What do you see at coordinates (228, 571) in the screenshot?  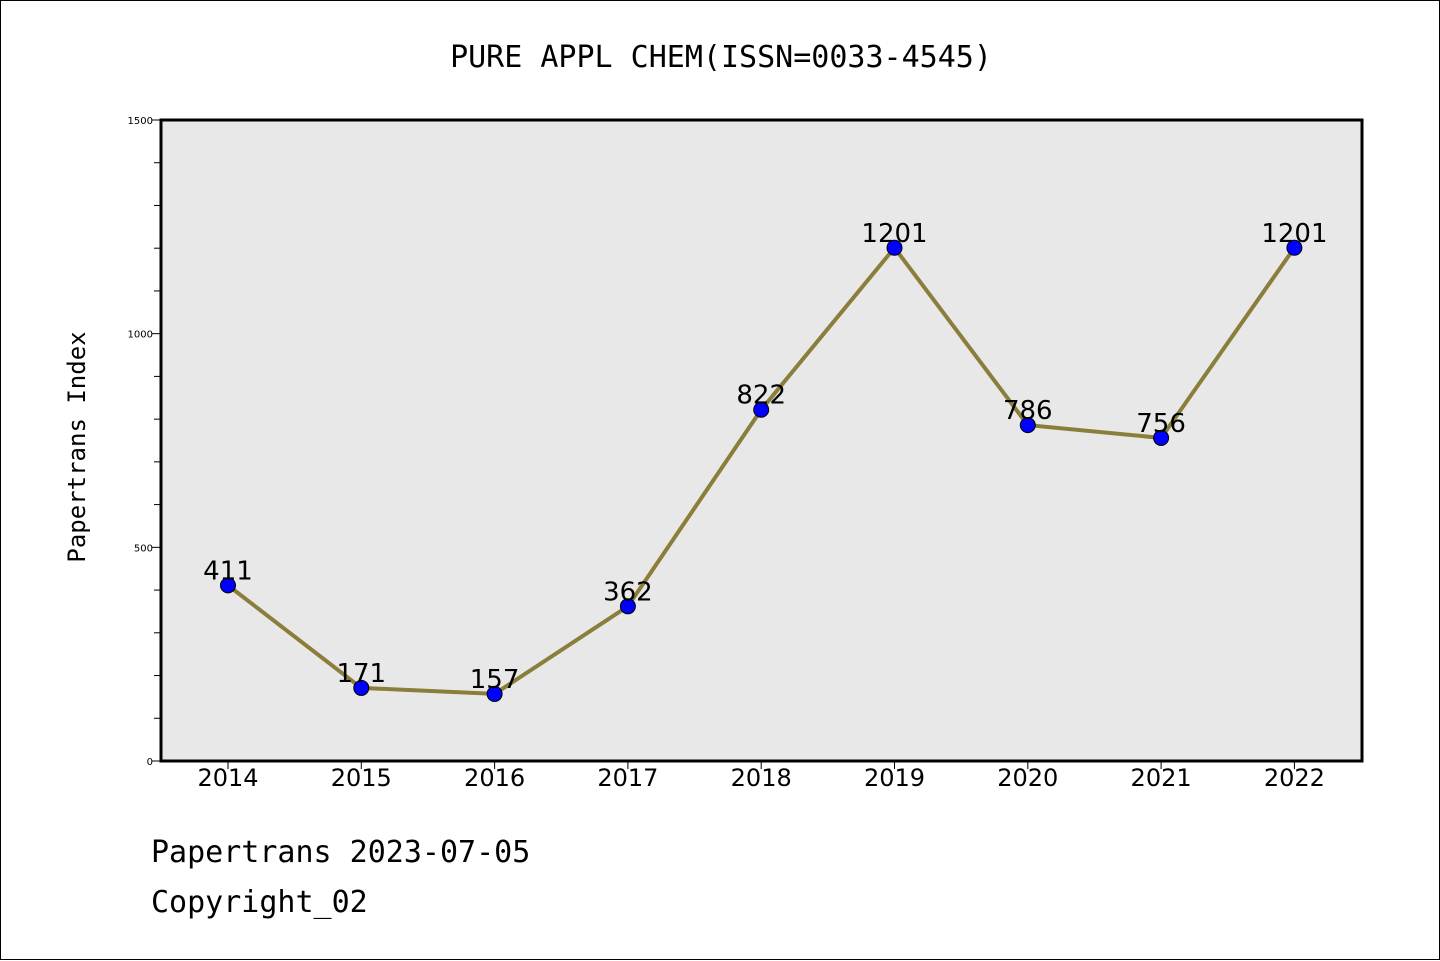 I see `data-point-label: 411` at bounding box center [228, 571].